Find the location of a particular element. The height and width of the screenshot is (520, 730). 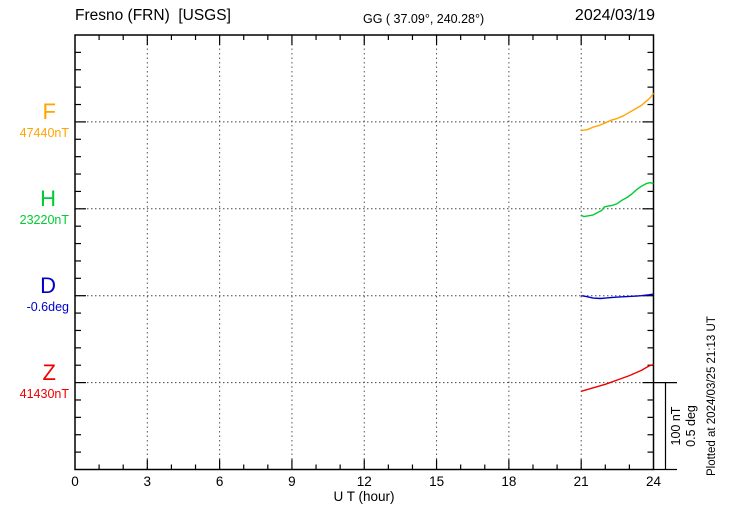

plotted-at-note: Plotted at 2024/03/25 21:13 UT is located at coordinates (712, 396).